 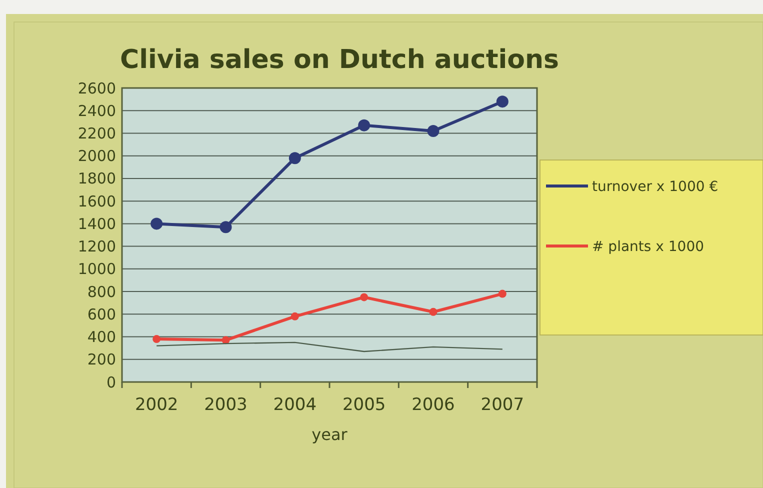 I want to click on x-tick-label: 2007, so click(x=502, y=405).